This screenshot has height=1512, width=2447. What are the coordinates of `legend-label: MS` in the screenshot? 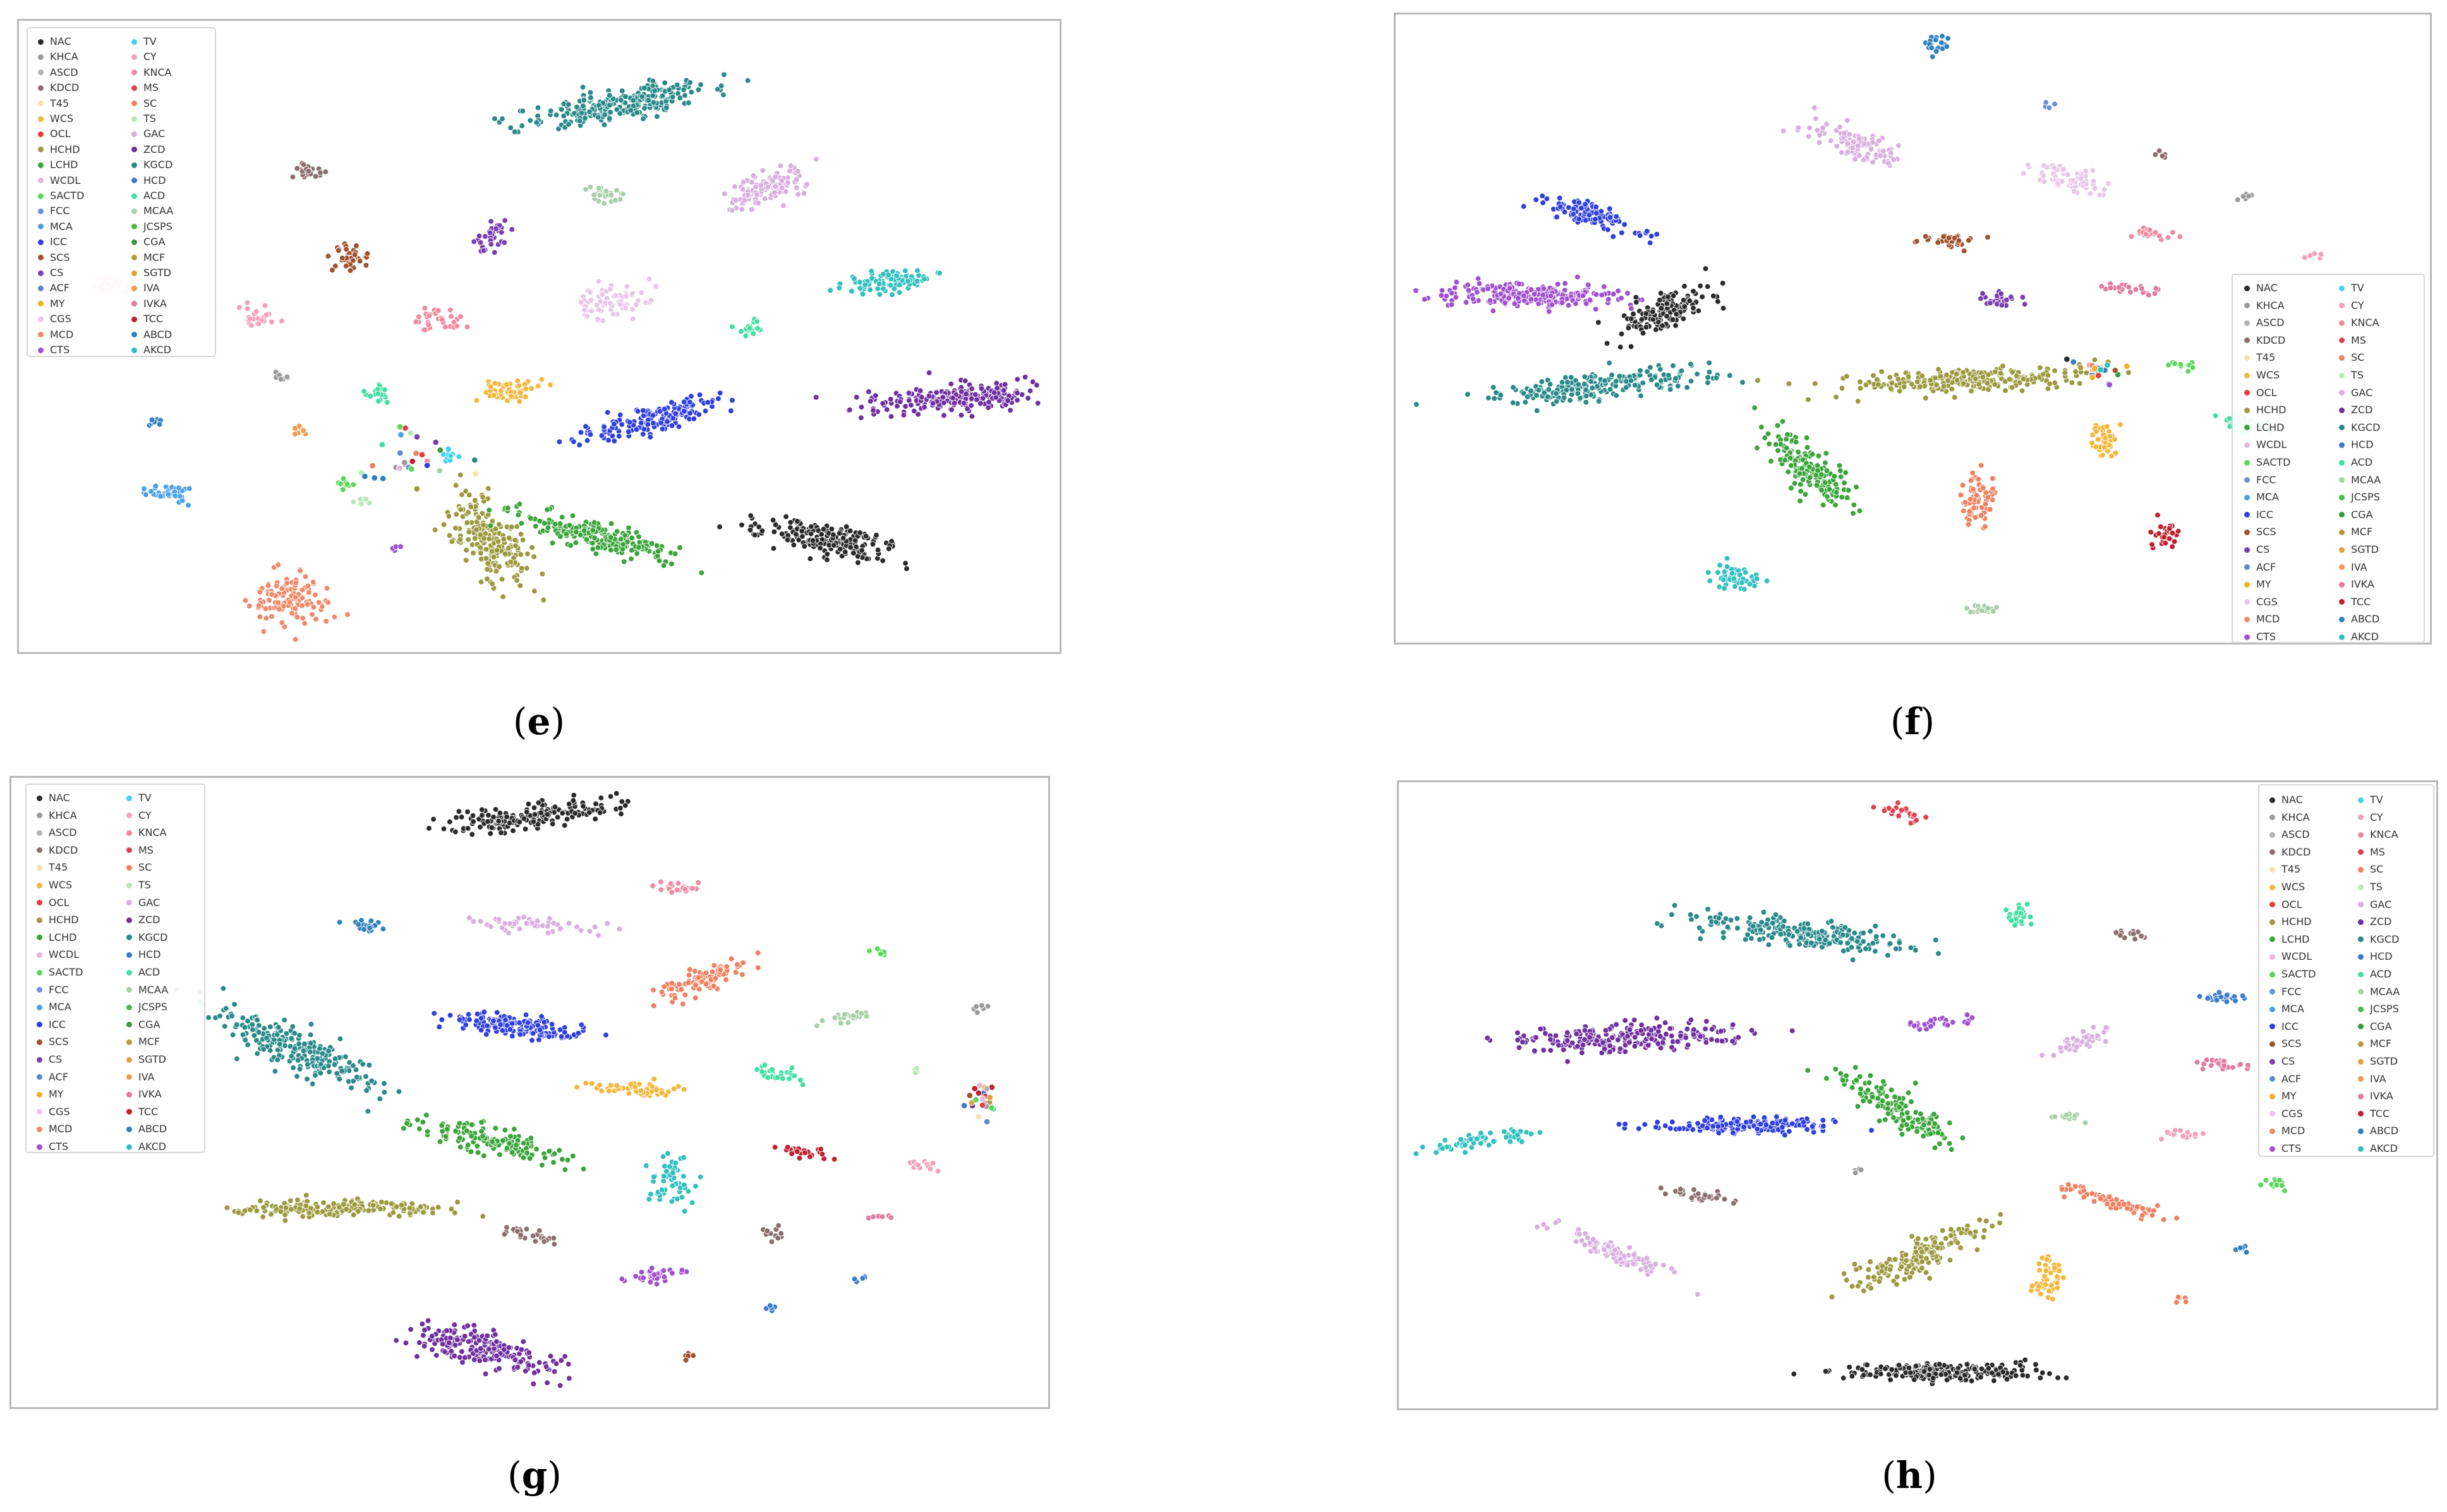 It's located at (151, 88).